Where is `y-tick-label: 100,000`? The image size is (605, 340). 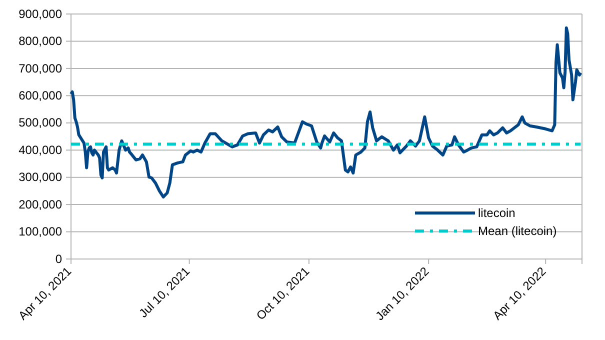 y-tick-label: 100,000 is located at coordinates (40, 231).